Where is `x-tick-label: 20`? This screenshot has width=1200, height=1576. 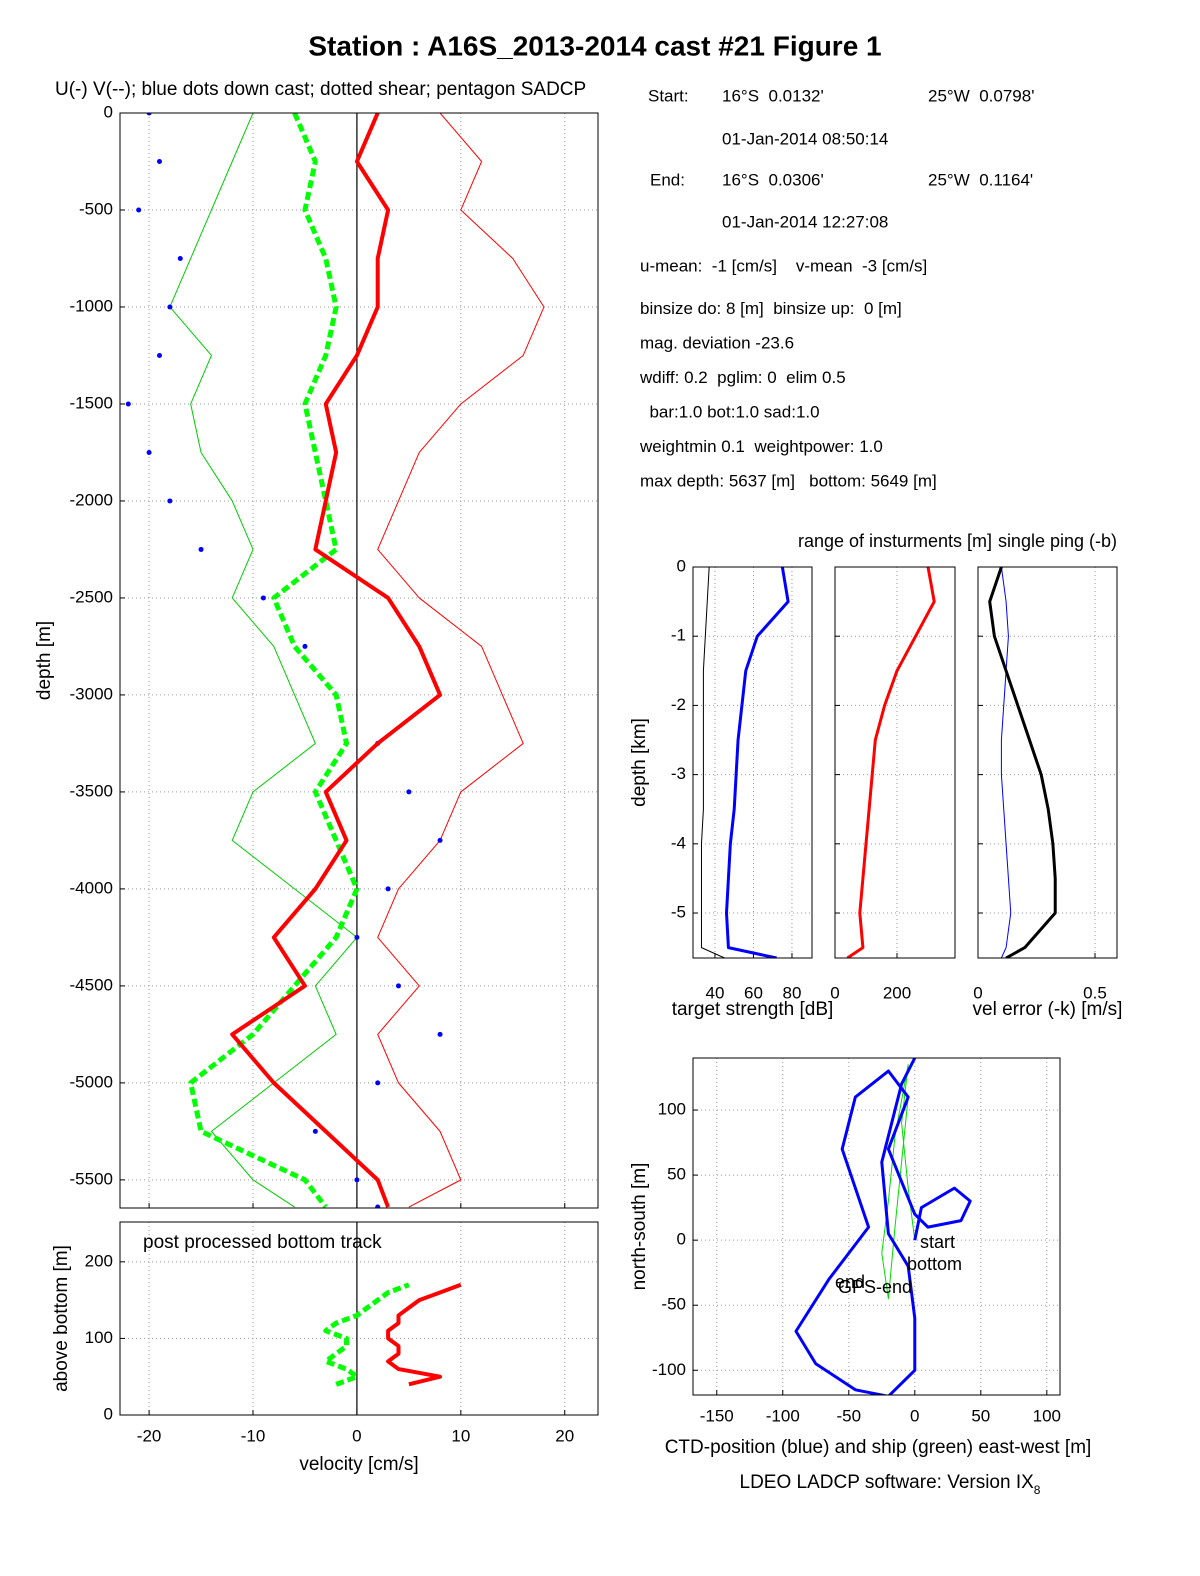 x-tick-label: 20 is located at coordinates (564, 1435).